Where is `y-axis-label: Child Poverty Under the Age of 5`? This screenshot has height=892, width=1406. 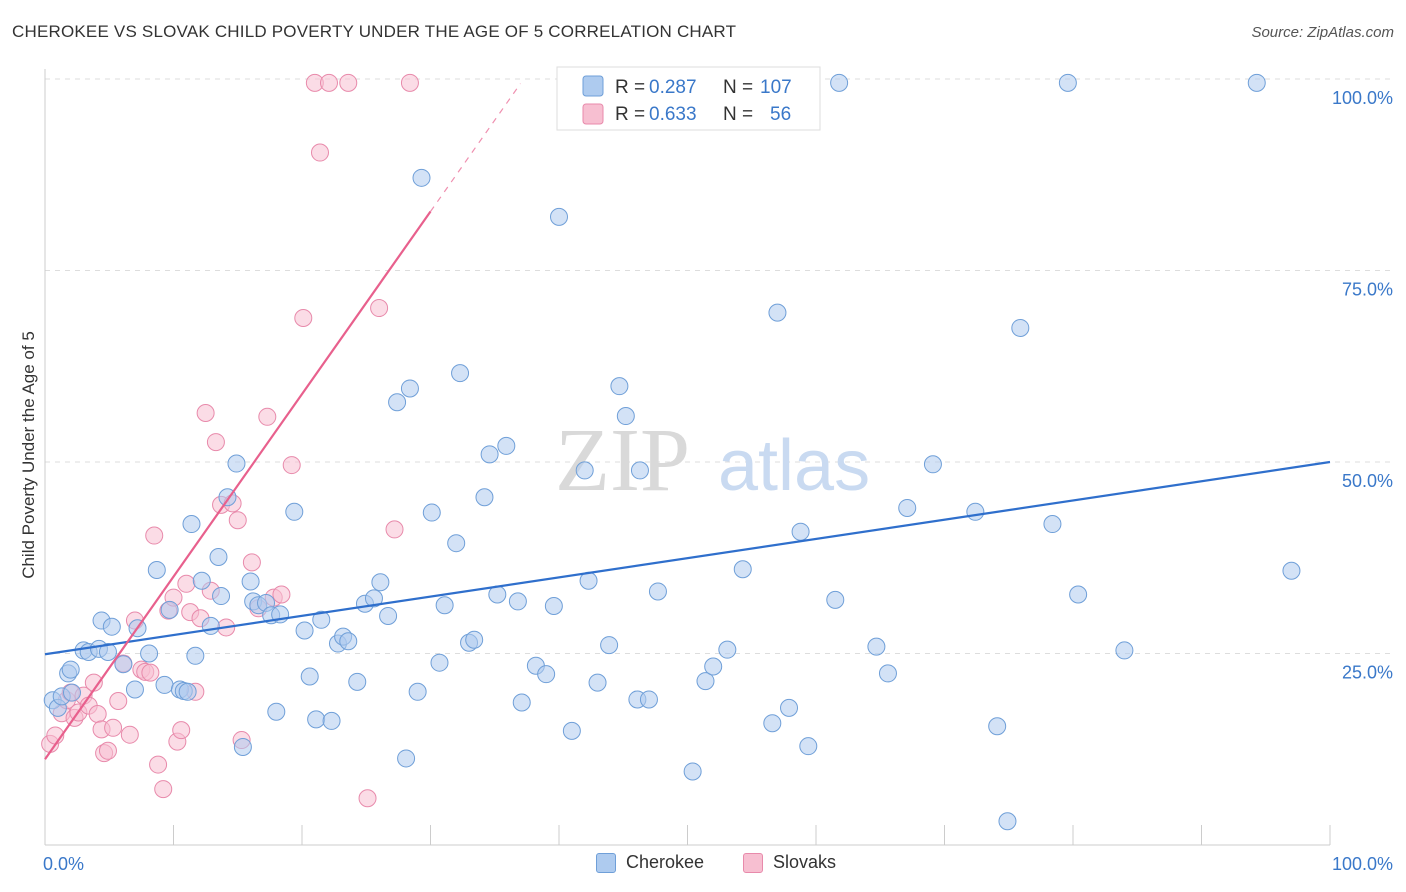
y-axis-label: Child Poverty Under the Age of 5 is located at coordinates (28, 455).